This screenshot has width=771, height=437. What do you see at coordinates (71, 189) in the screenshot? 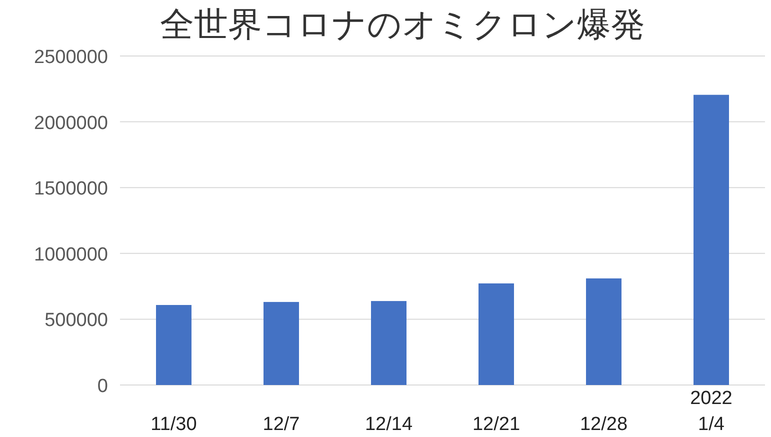
I see `y-tick-label: 1500000` at bounding box center [71, 189].